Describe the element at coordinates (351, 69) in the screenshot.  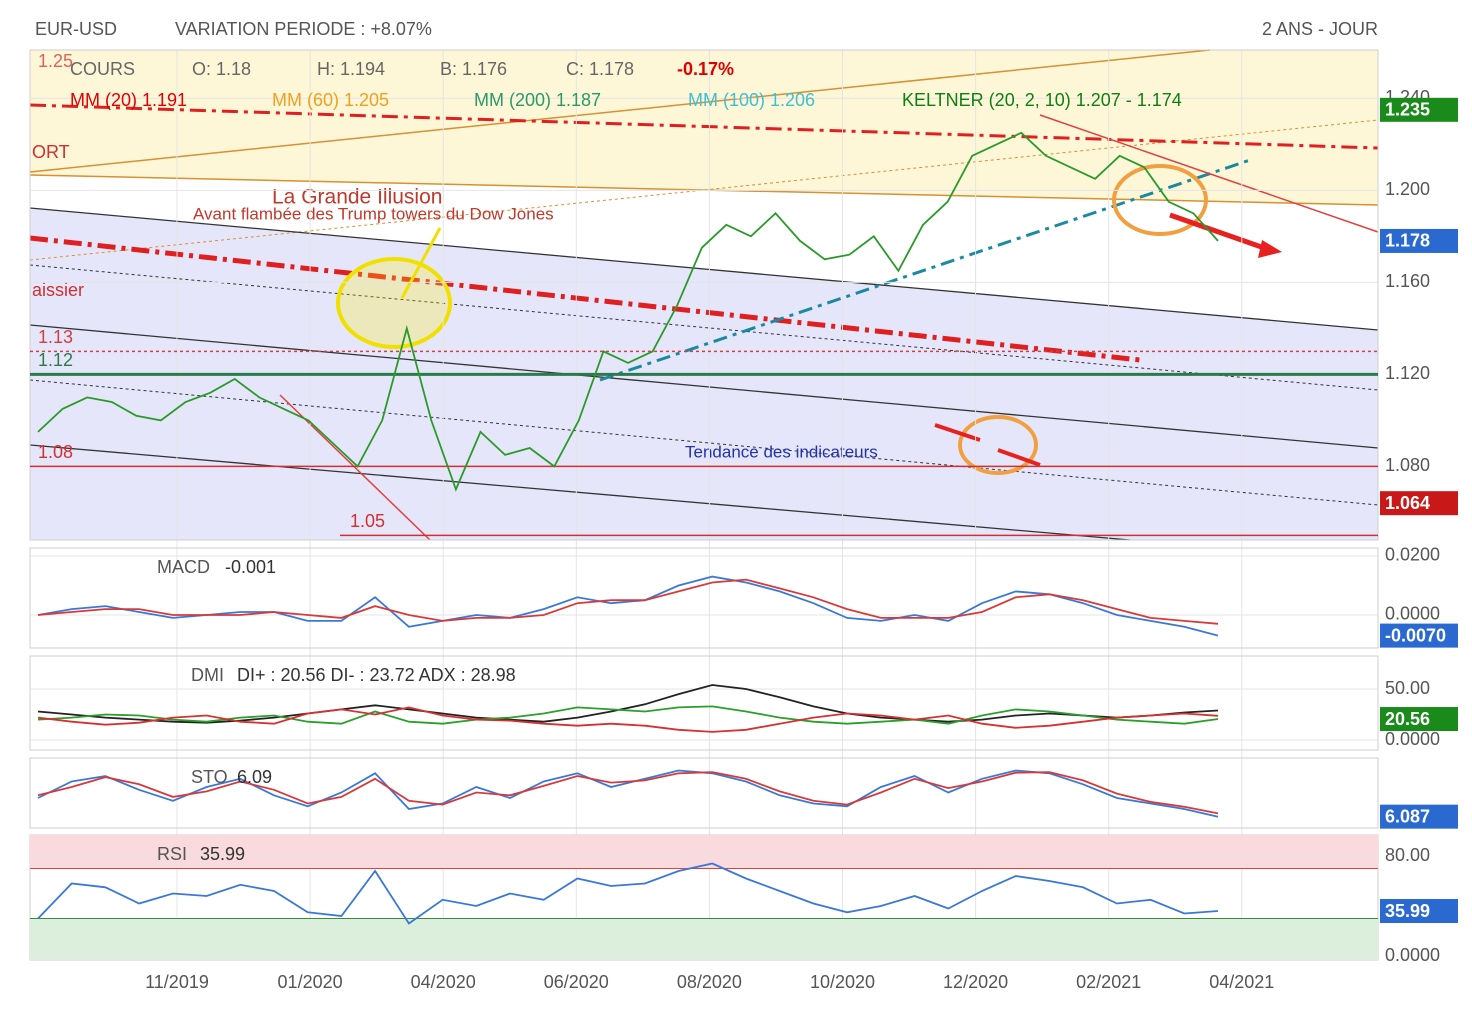
I see `legend-entry: H: 1.194` at that location.